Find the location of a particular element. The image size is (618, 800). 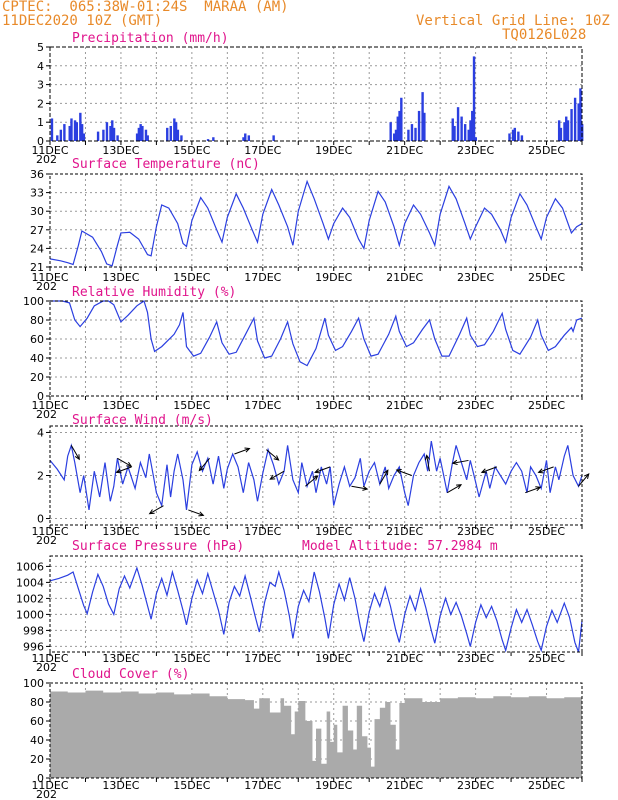

x-tick-label: 15DEC is located at coordinates (191, 531).